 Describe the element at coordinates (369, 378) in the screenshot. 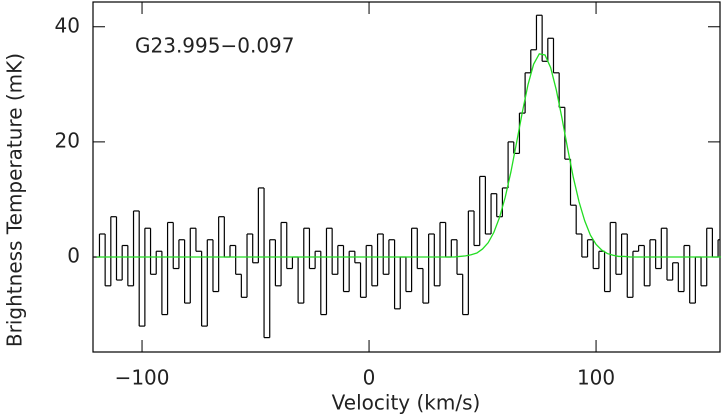

I see `x-tick-label: 0` at that location.